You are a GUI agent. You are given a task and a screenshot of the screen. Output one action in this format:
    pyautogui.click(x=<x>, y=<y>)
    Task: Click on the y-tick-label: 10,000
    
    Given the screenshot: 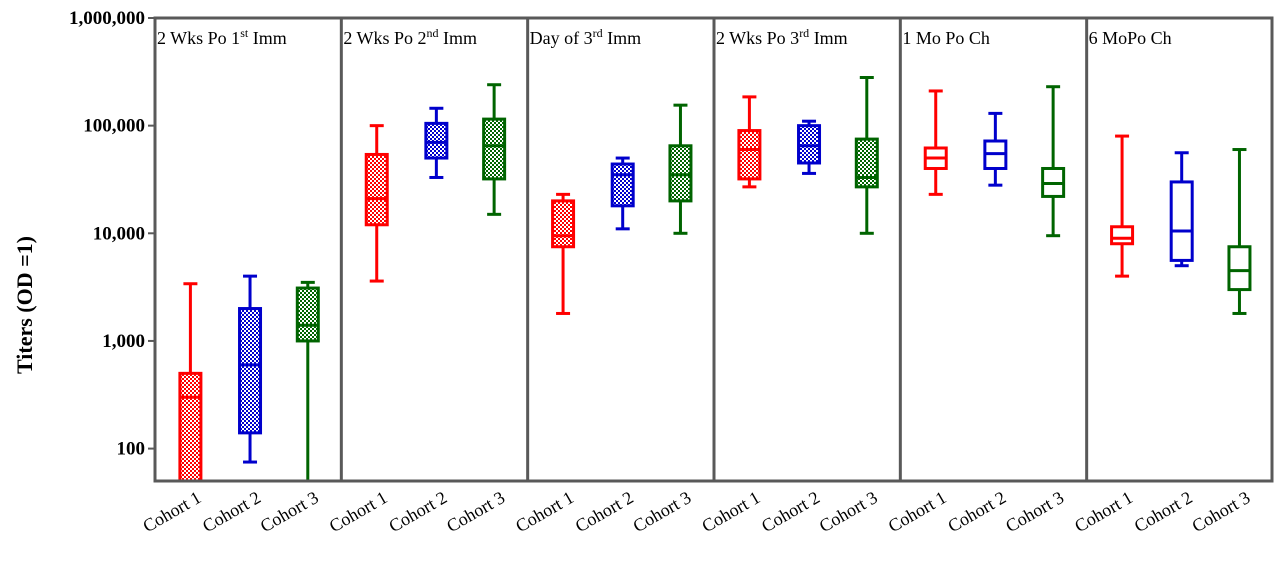 What is the action you would take?
    pyautogui.click(x=119, y=233)
    